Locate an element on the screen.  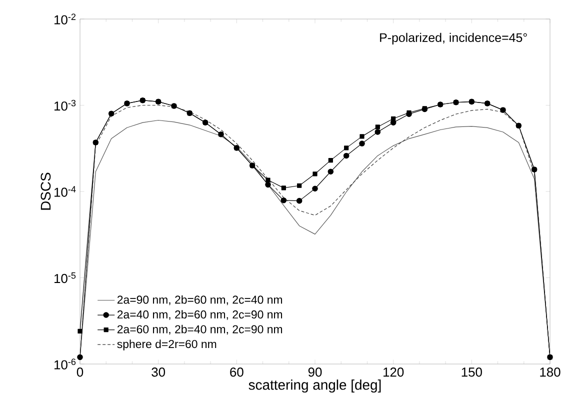
x-tick-label: 180 is located at coordinates (550, 372).